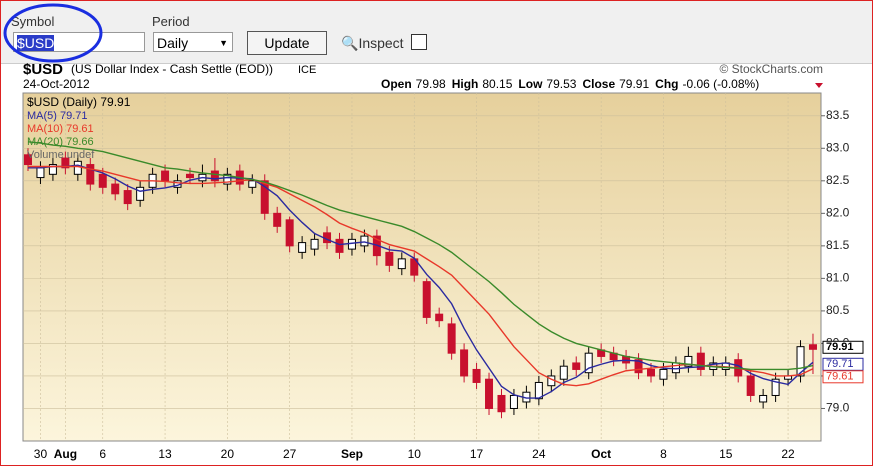 The image size is (873, 466). Describe the element at coordinates (838, 245) in the screenshot. I see `y-tick-label: 81.5` at that location.